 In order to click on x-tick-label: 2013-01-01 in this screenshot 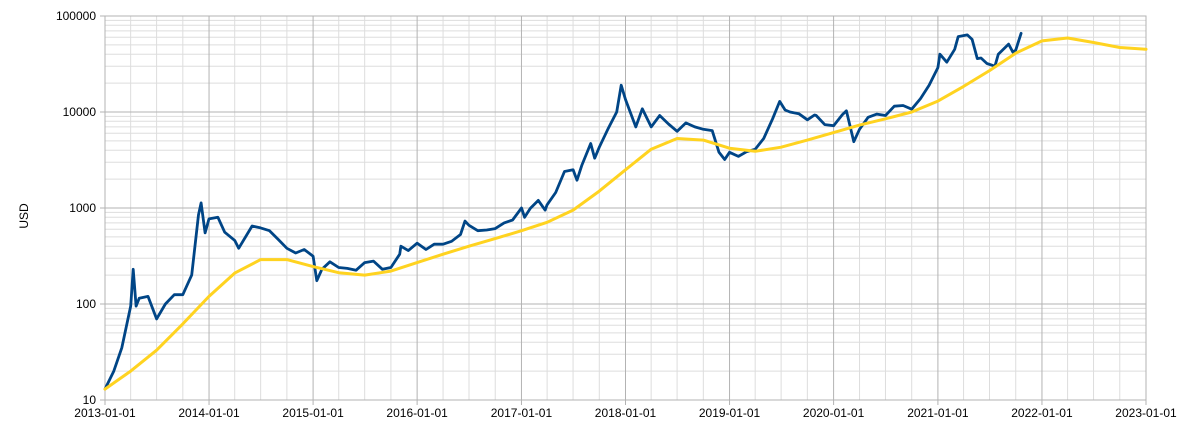, I will do `click(105, 413)`.